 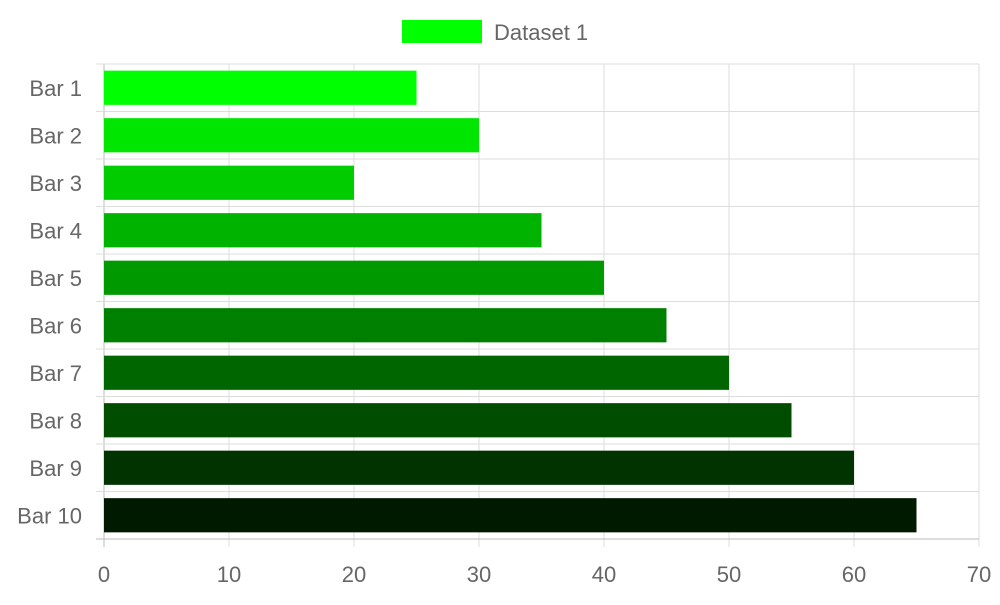 I want to click on y-tick-label: Bar 5, so click(x=55, y=278).